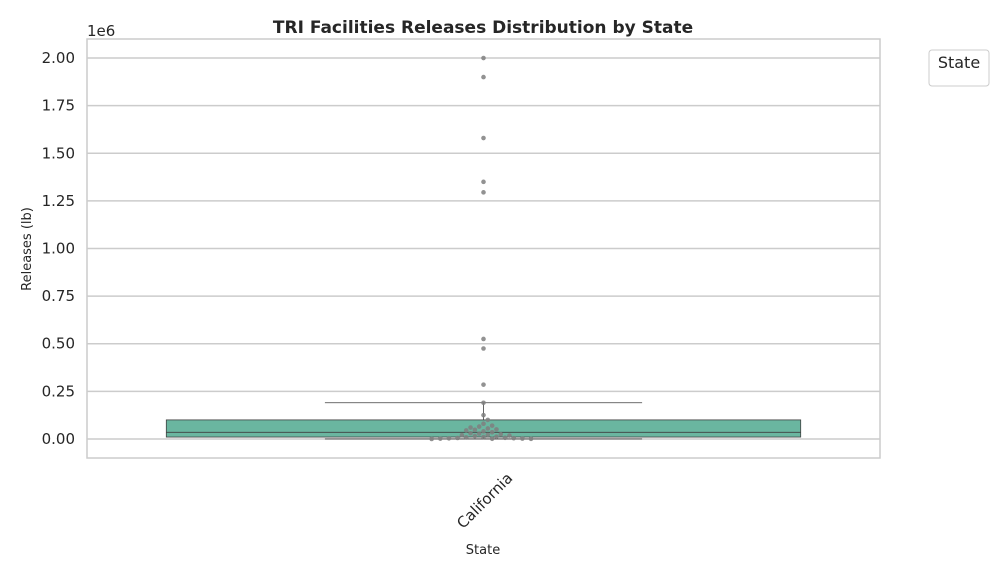 This screenshot has width=1008, height=576. I want to click on y-tick-label: 0.00, so click(58, 439).